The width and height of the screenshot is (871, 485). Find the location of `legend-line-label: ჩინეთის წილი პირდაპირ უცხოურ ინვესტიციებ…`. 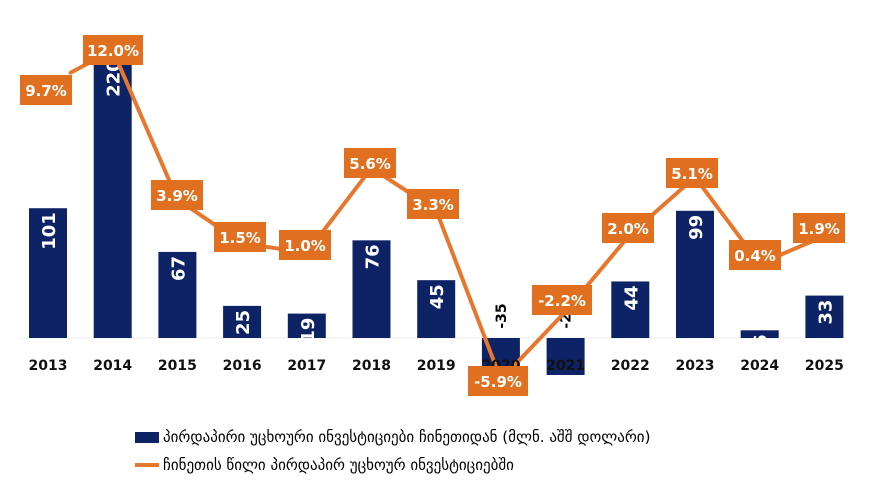

legend-line-label: ჩინეთის წილი პირდაპირ უცხოურ ინვესტიციებ… is located at coordinates (338, 465).